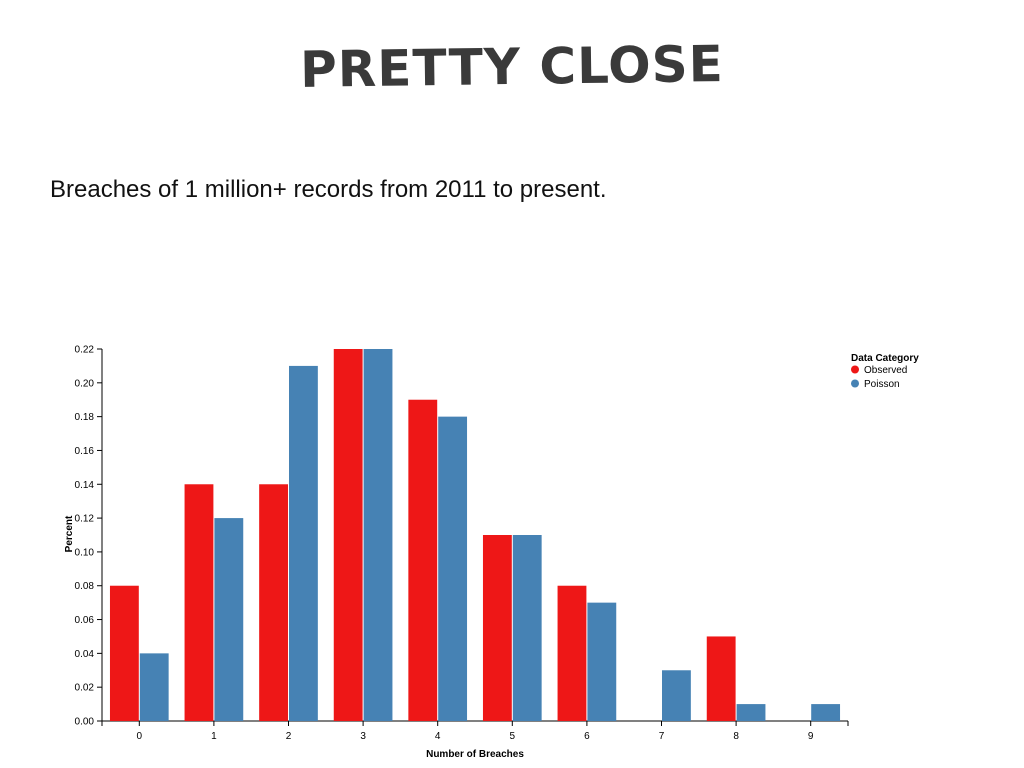 This screenshot has width=1024, height=768. I want to click on legend-label-poisson: Poisson, so click(882, 384).